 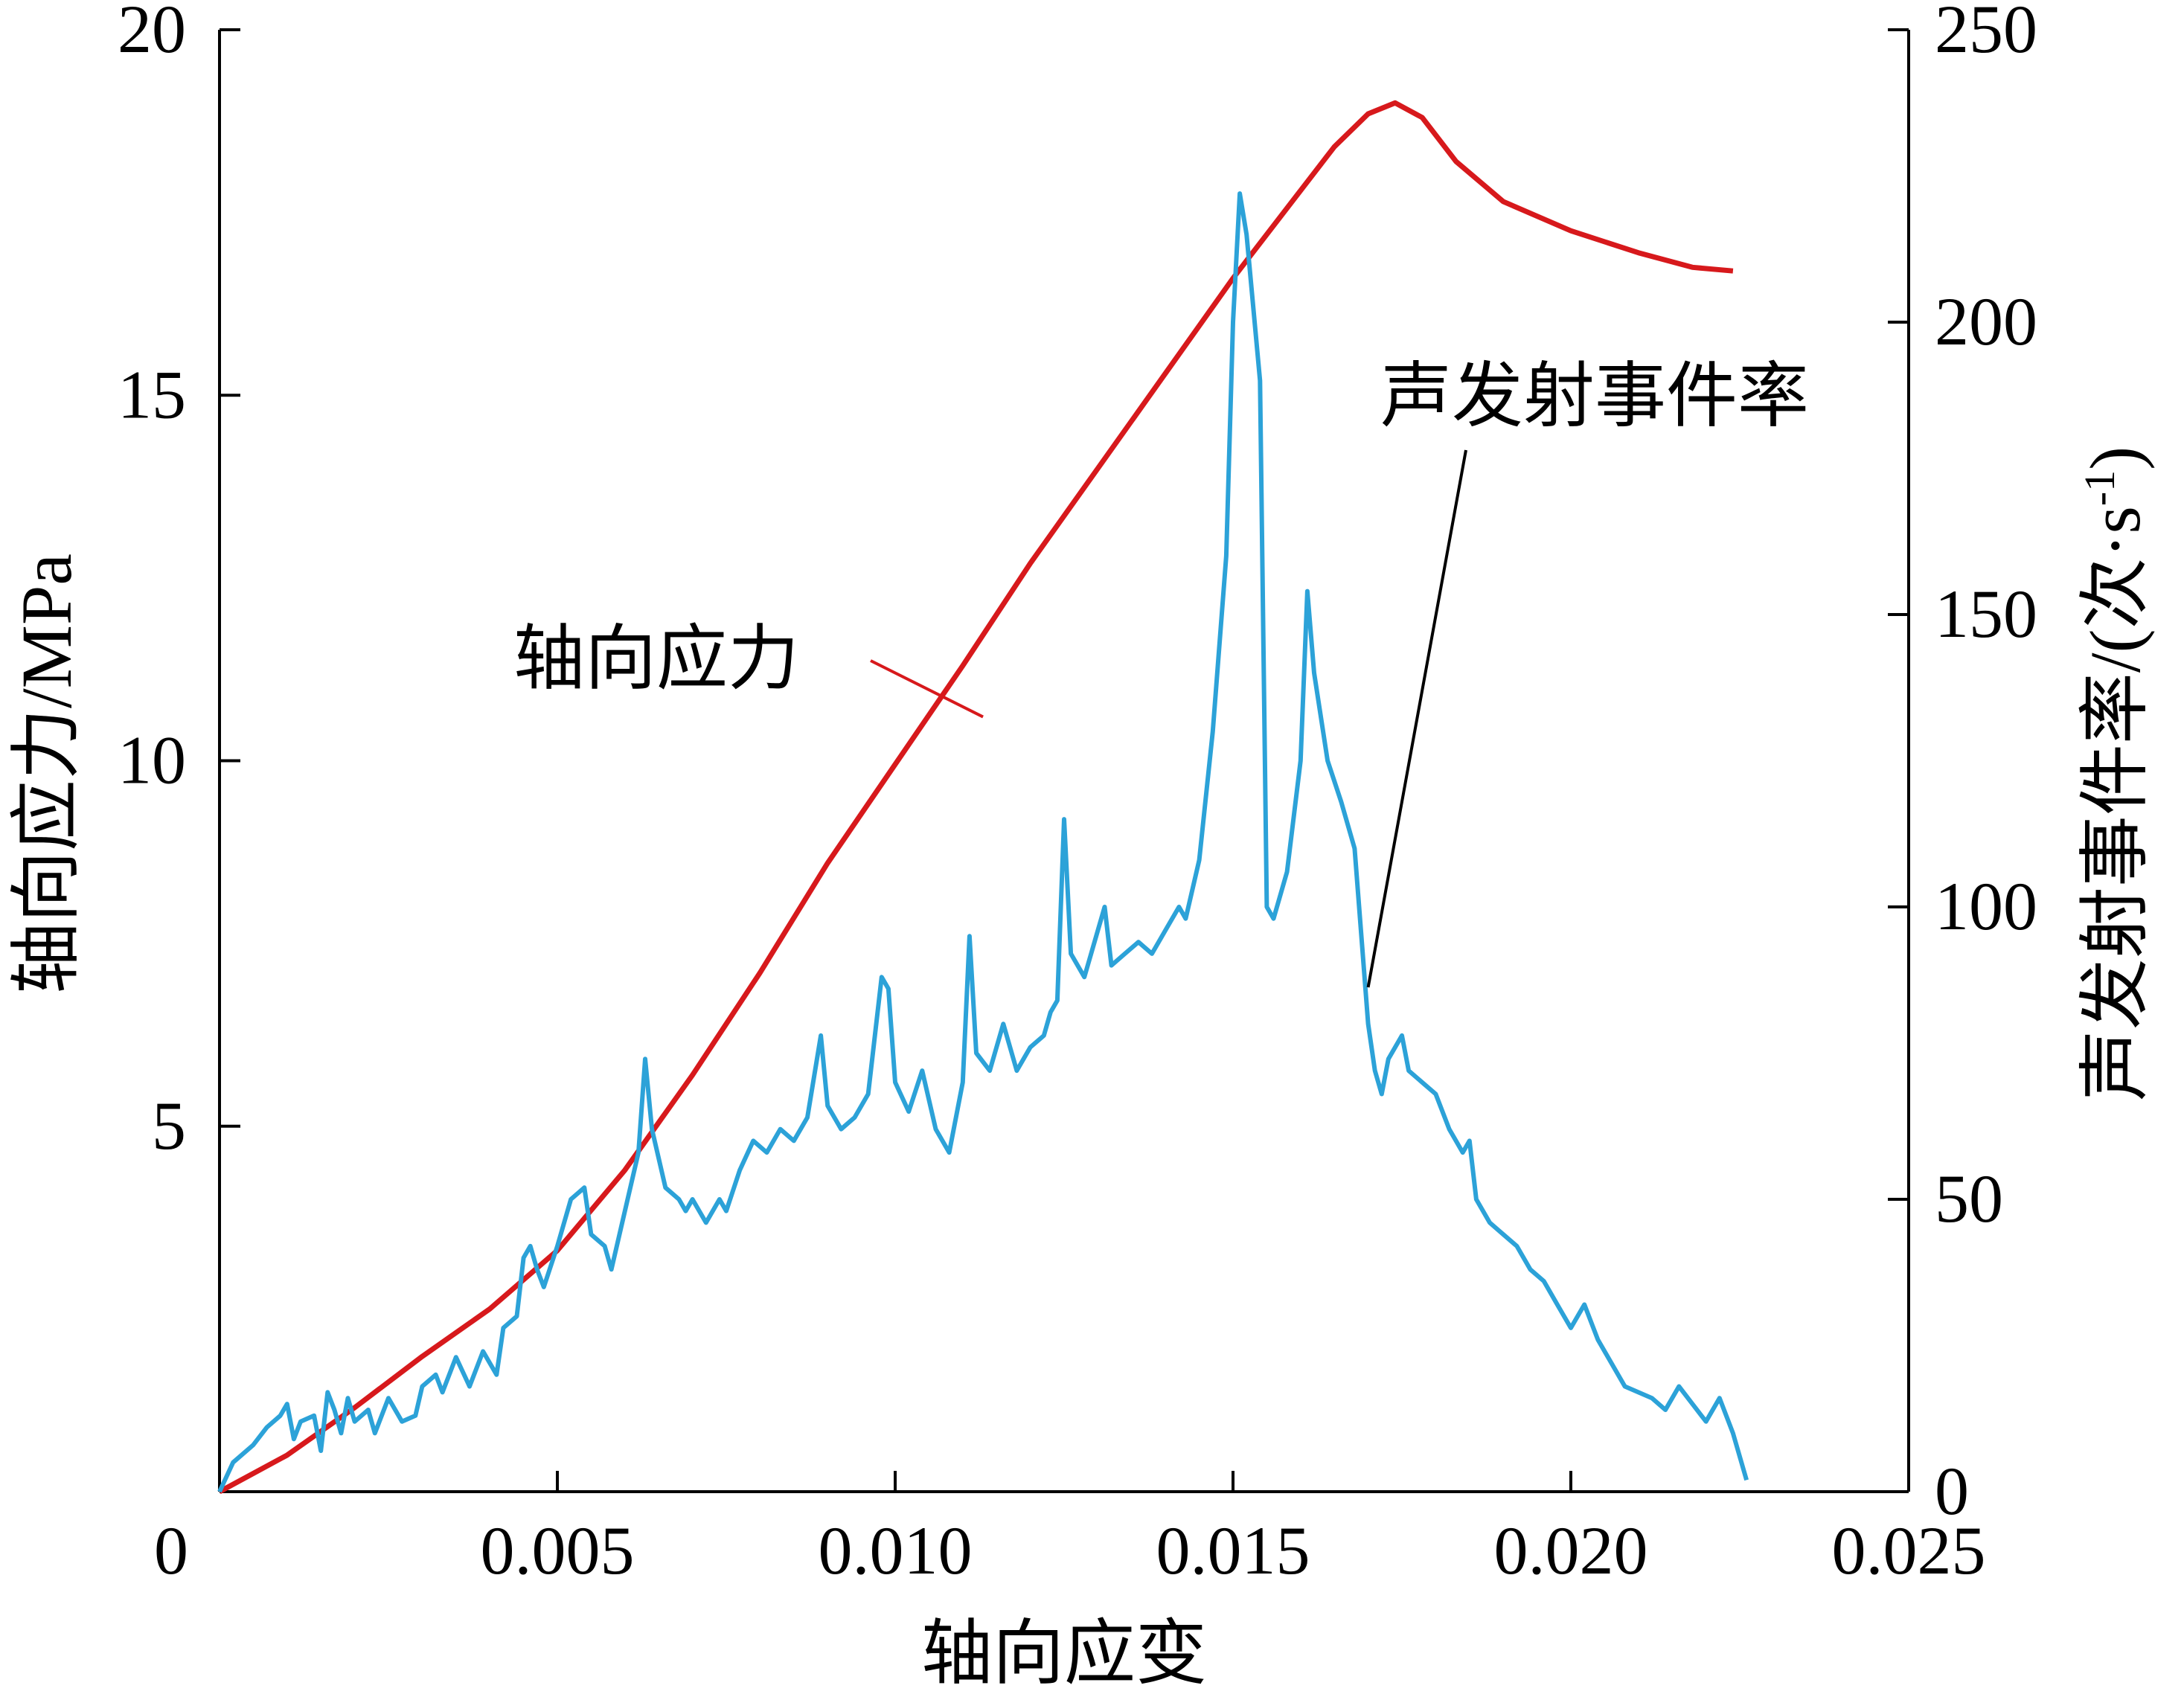 What do you see at coordinates (169, 1126) in the screenshot?
I see `y-left-tick-label: 5` at bounding box center [169, 1126].